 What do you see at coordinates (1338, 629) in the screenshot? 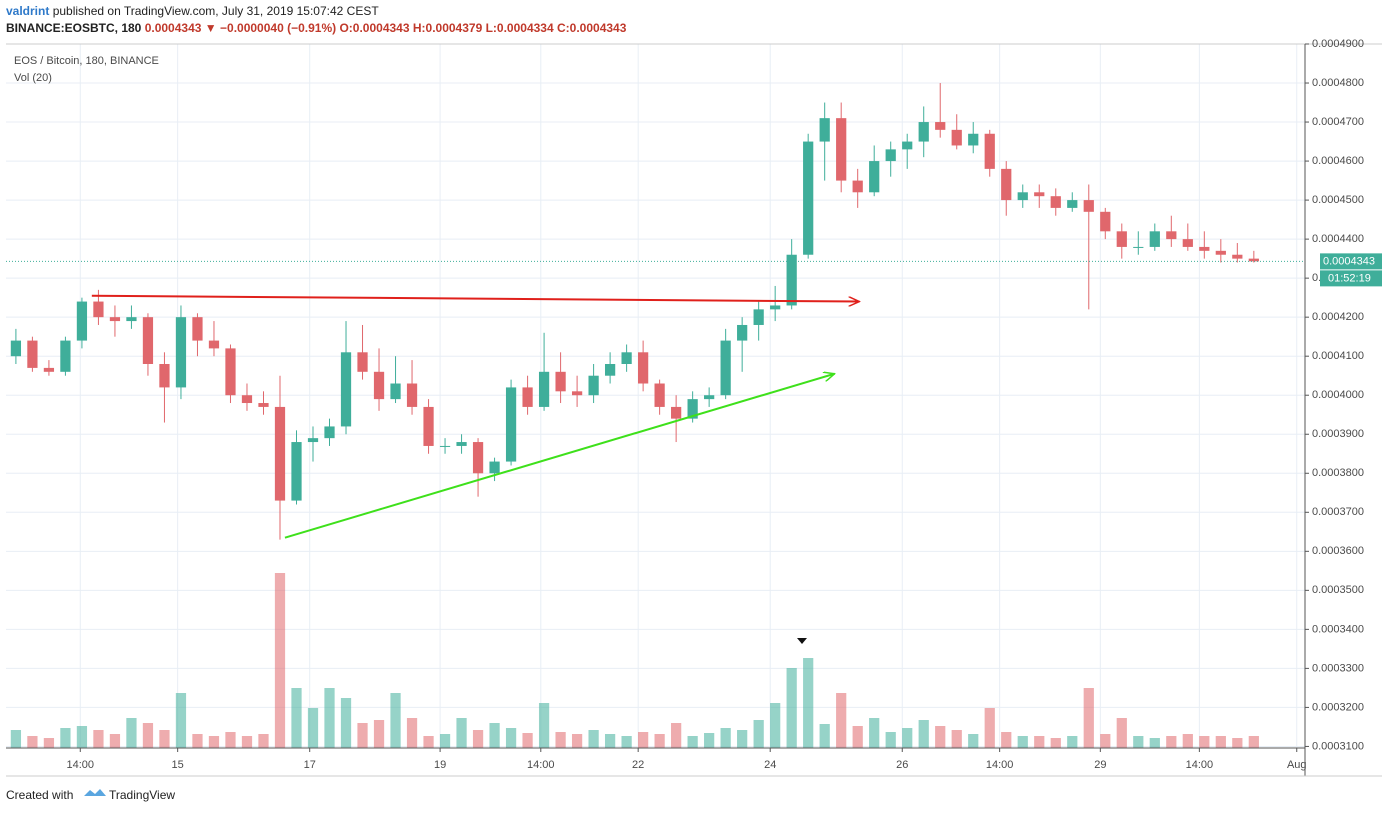
I see `y-tick-label: 0.0003400` at bounding box center [1338, 629].